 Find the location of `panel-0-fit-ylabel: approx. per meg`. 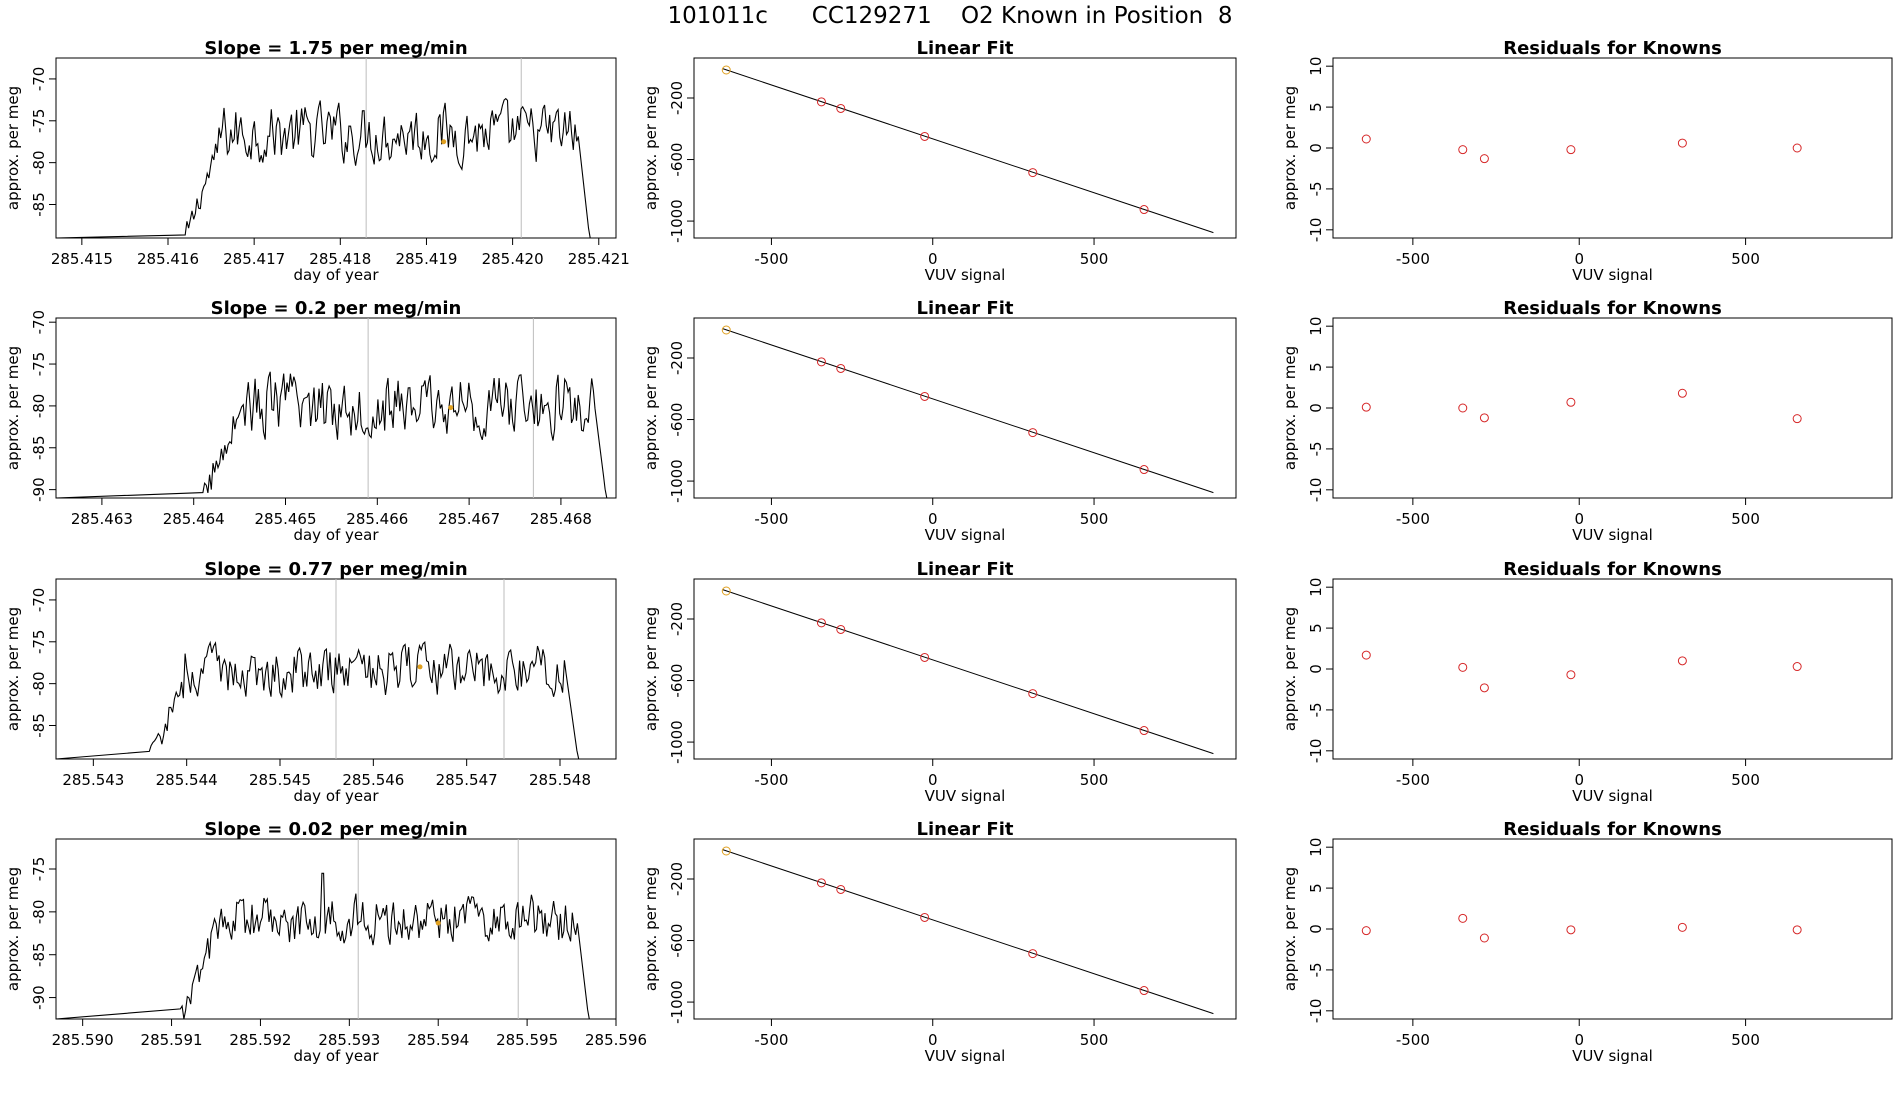

panel-0-fit-ylabel: approx. per meg is located at coordinates (651, 148).